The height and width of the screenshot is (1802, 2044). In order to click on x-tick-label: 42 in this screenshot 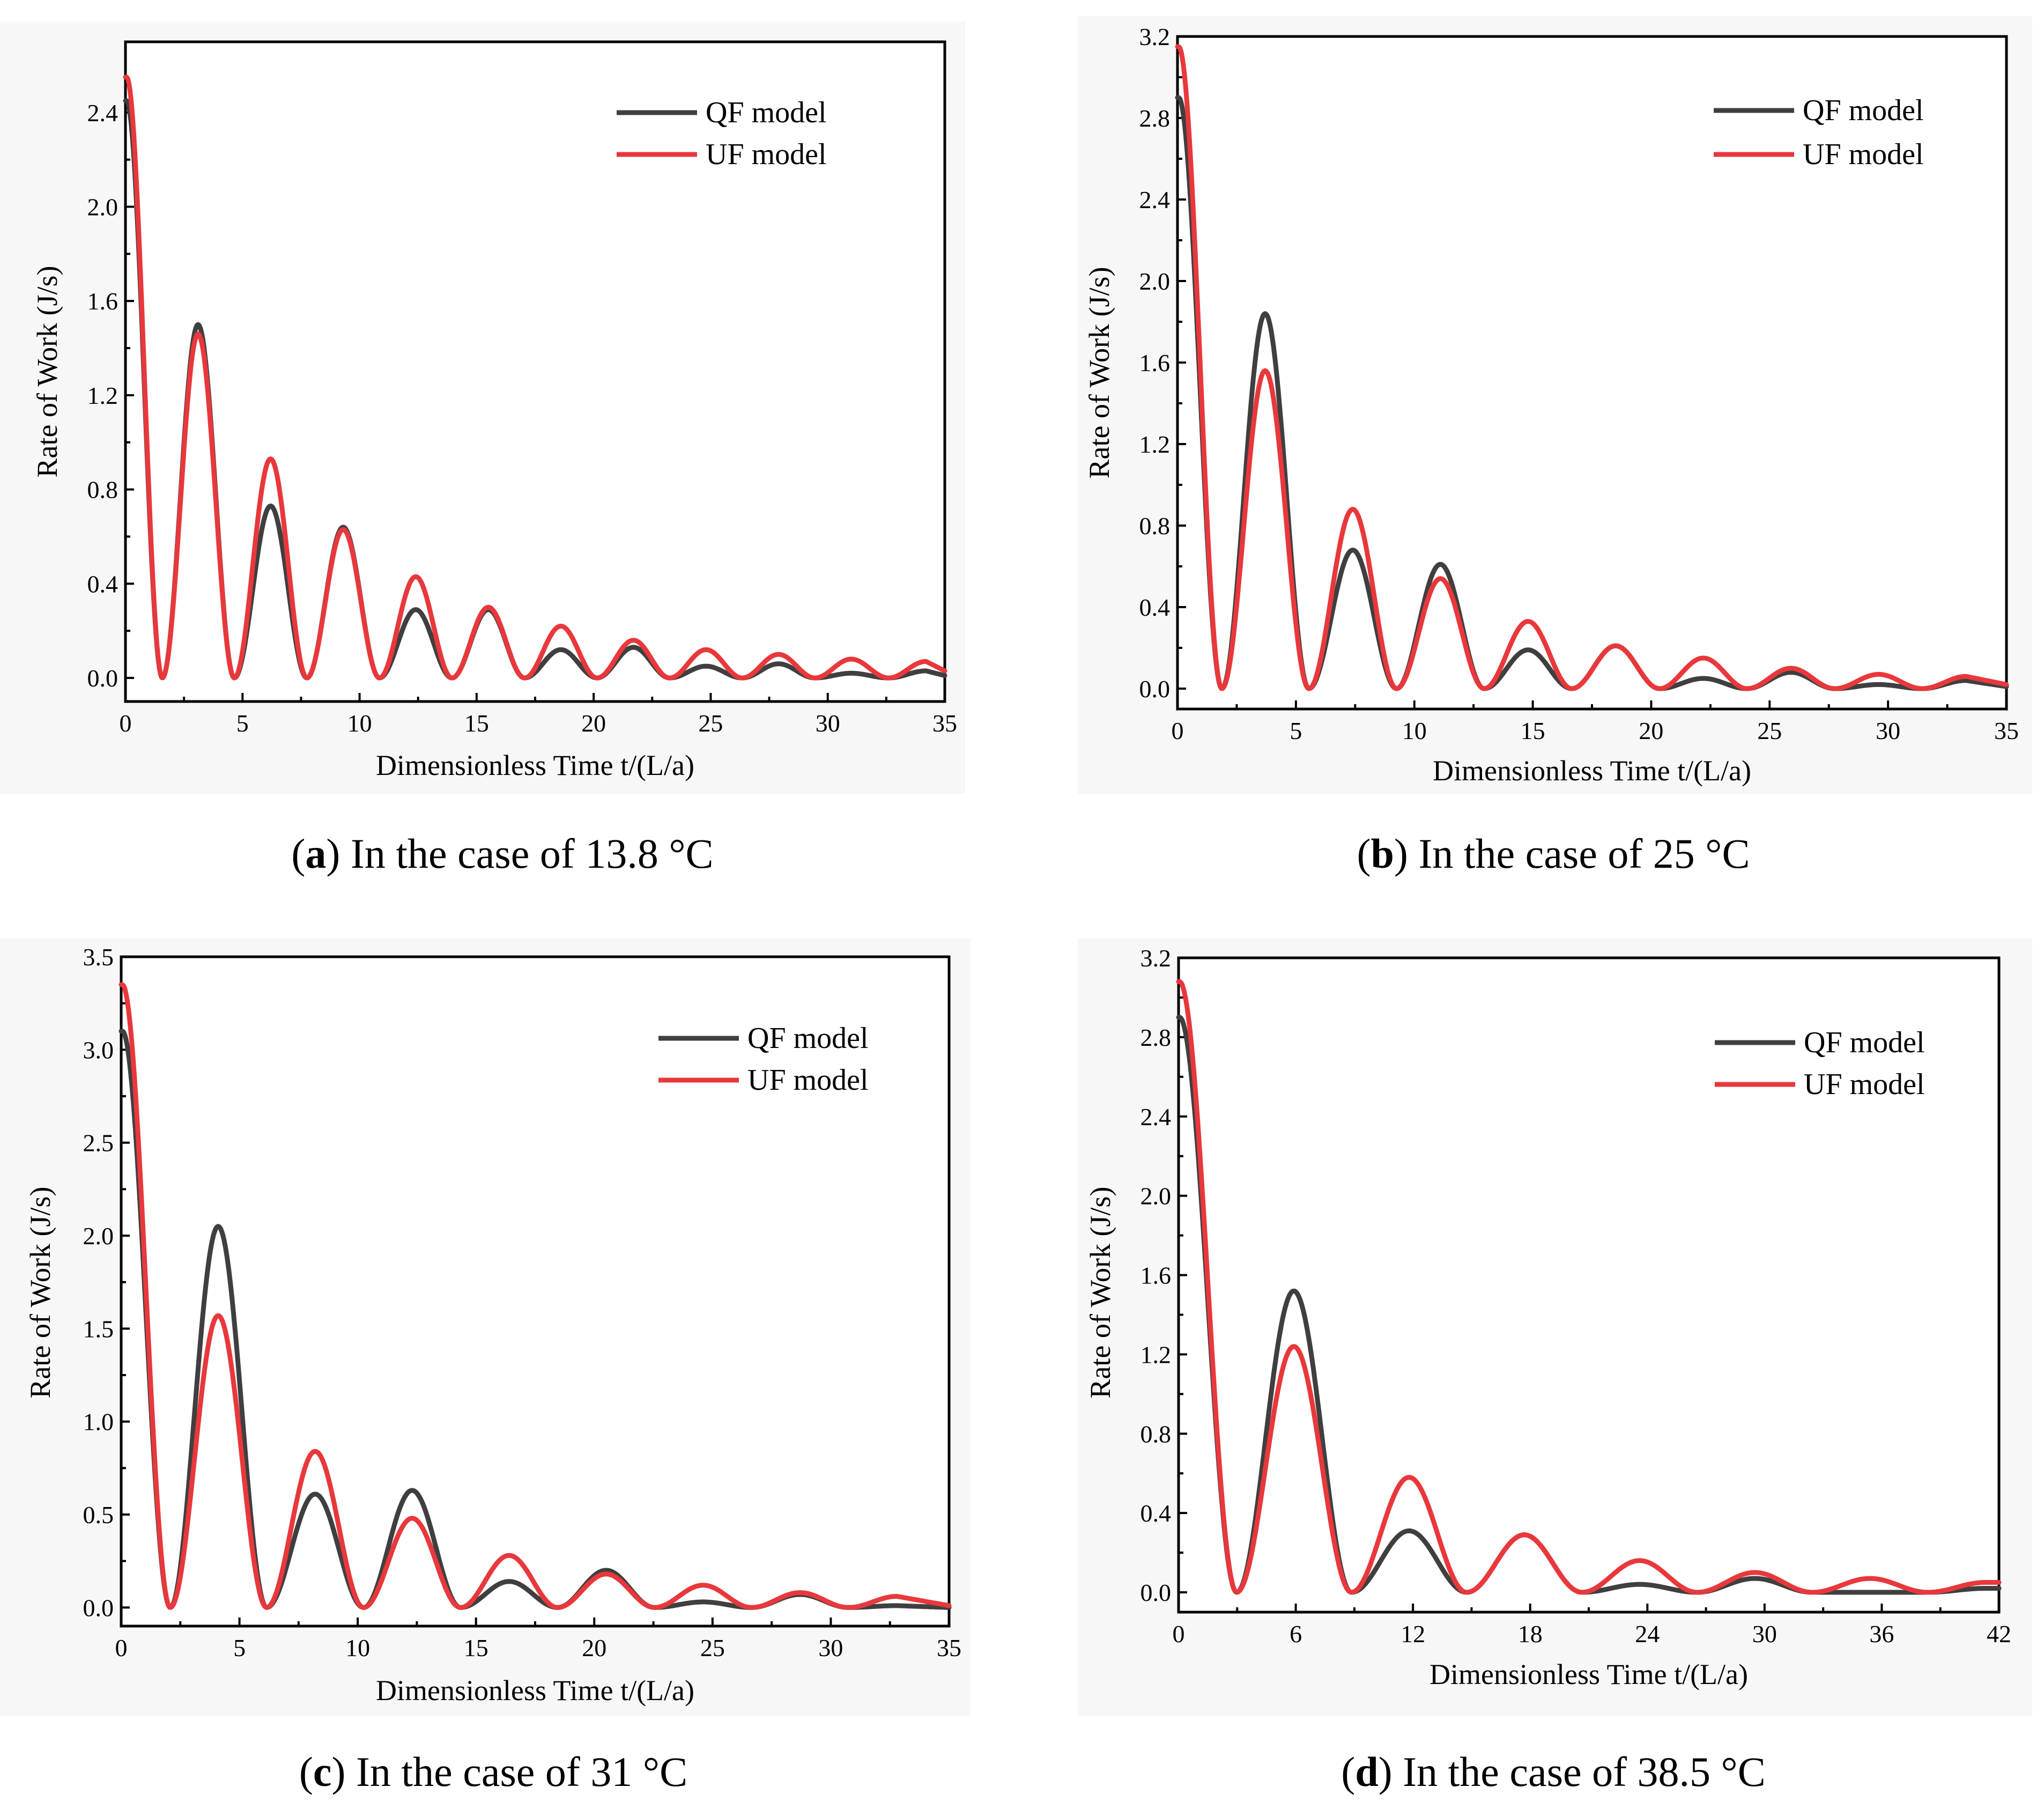, I will do `click(1999, 1634)`.